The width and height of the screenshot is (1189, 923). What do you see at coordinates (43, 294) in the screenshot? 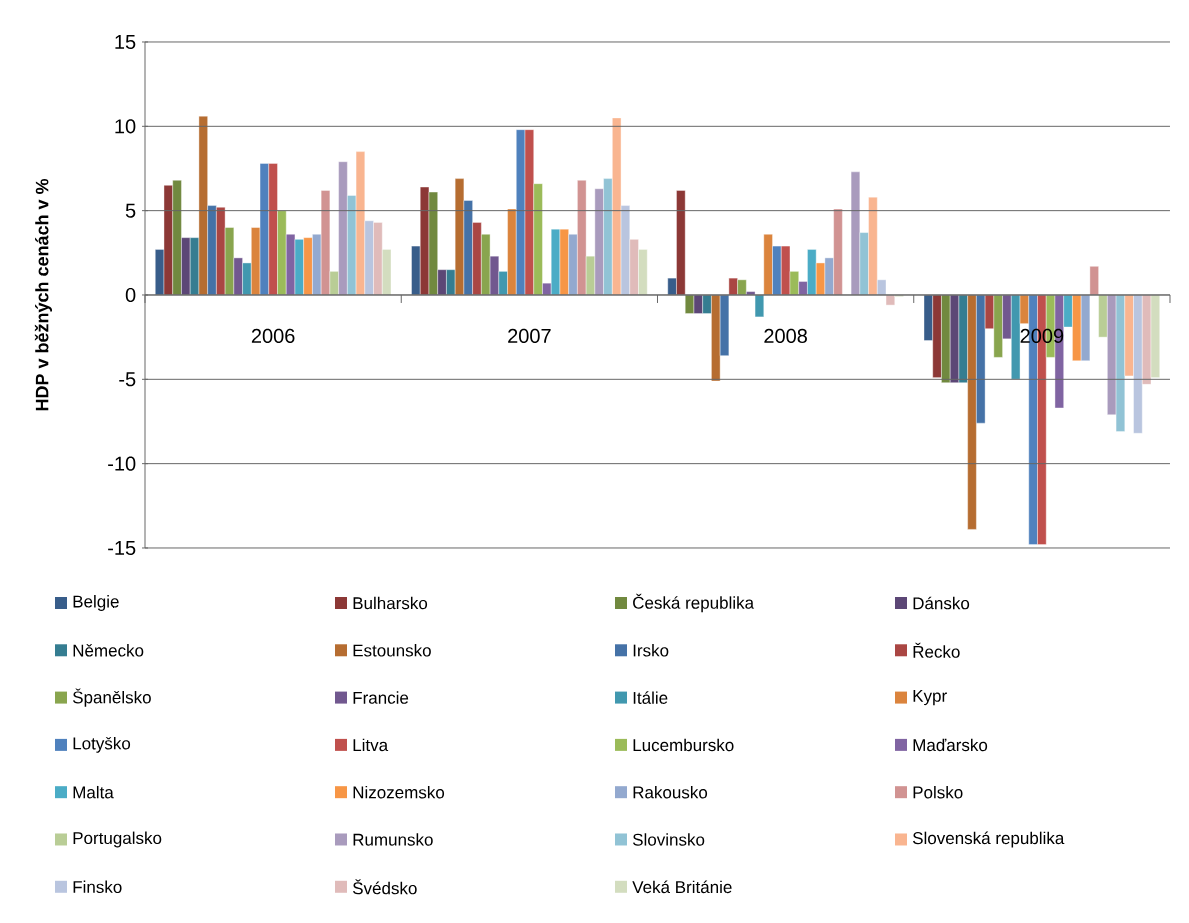
I see `y-axis-title: HDP v běžných cenách v %` at bounding box center [43, 294].